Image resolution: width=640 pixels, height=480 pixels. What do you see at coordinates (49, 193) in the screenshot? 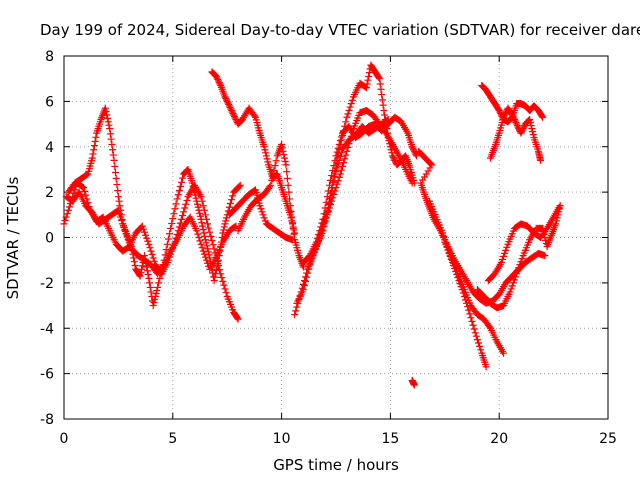
I see `y-tick-label: 2` at bounding box center [49, 193].